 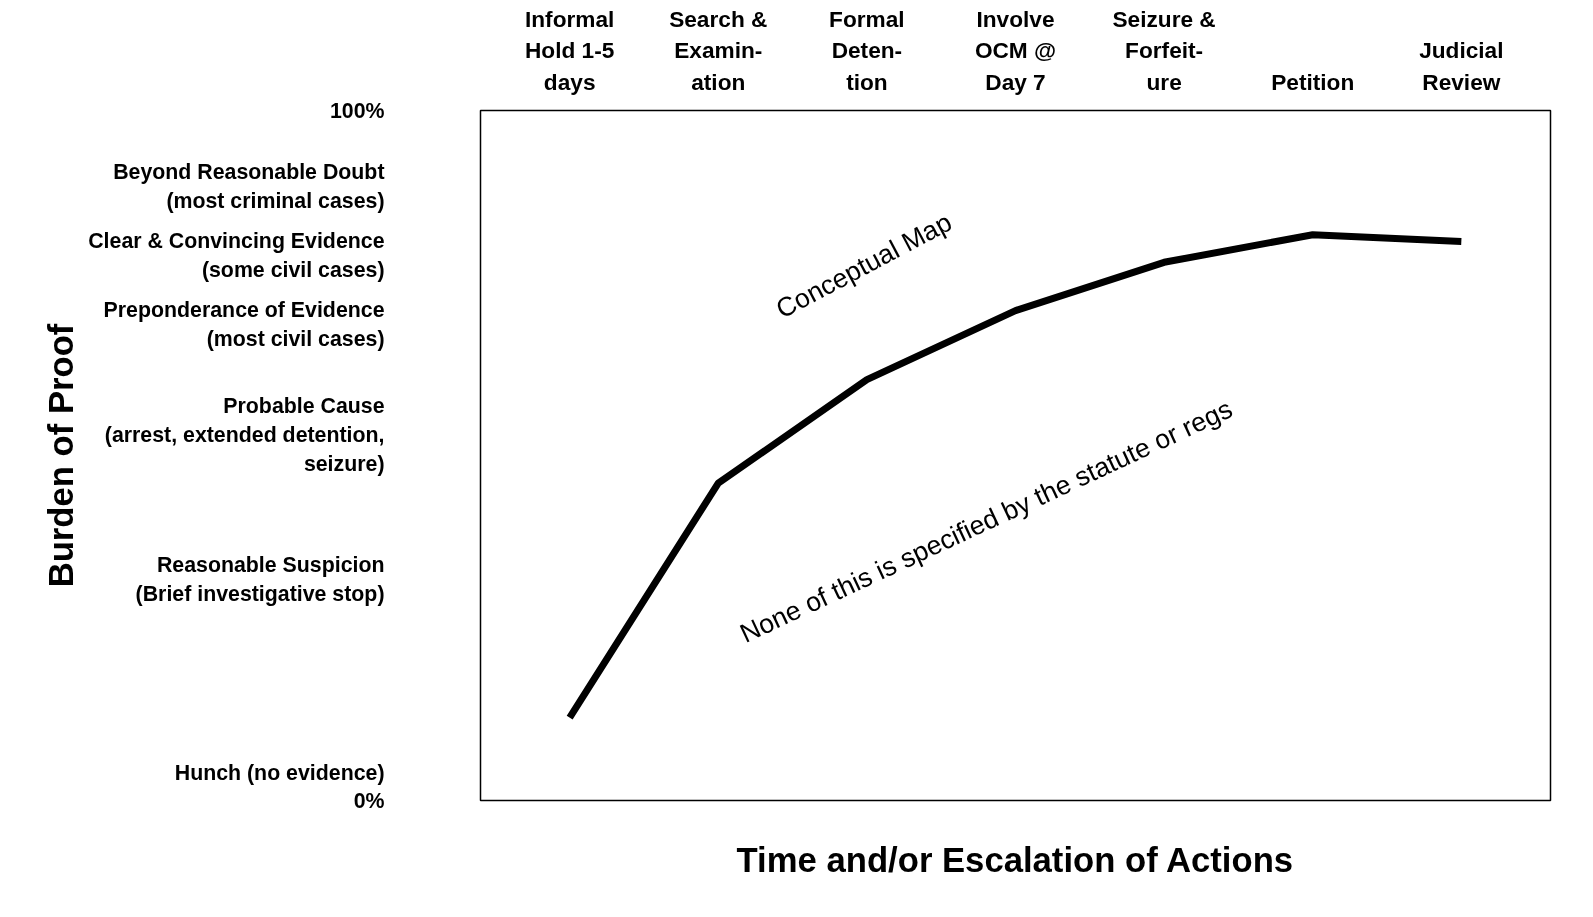 What do you see at coordinates (1164, 50) in the screenshot?
I see `x-tick-label: Seizure & Forfeit- ure` at bounding box center [1164, 50].